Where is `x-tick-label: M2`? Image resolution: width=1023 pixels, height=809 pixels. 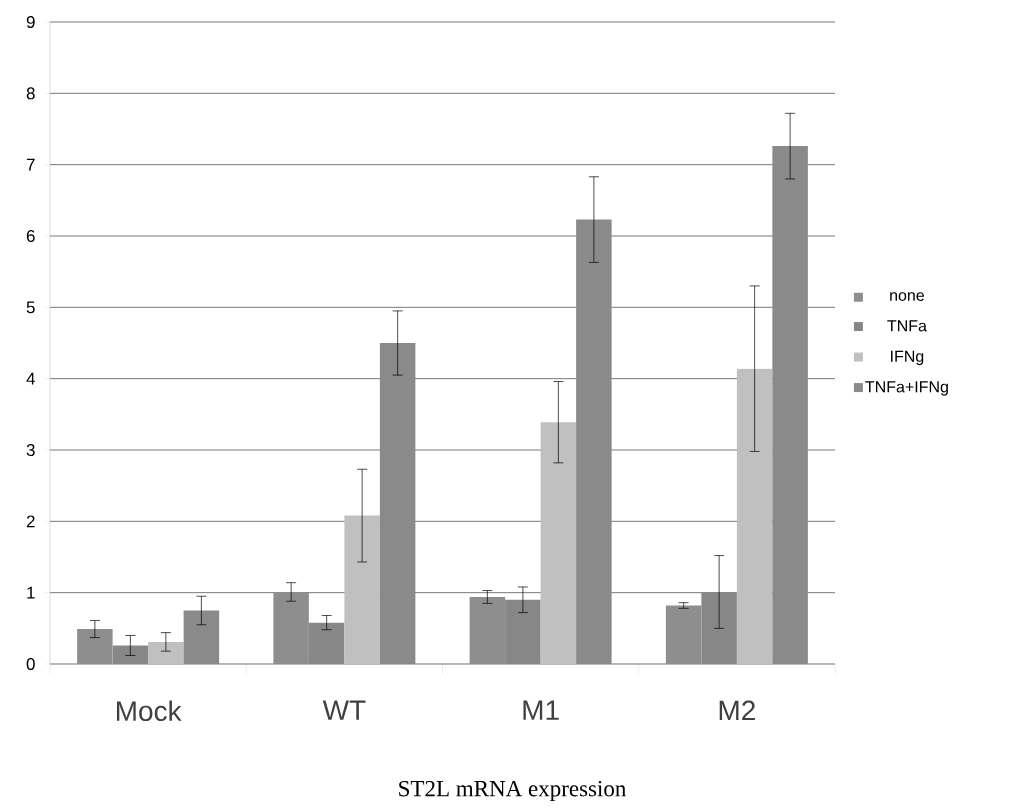
x-tick-label: M2 is located at coordinates (737, 710).